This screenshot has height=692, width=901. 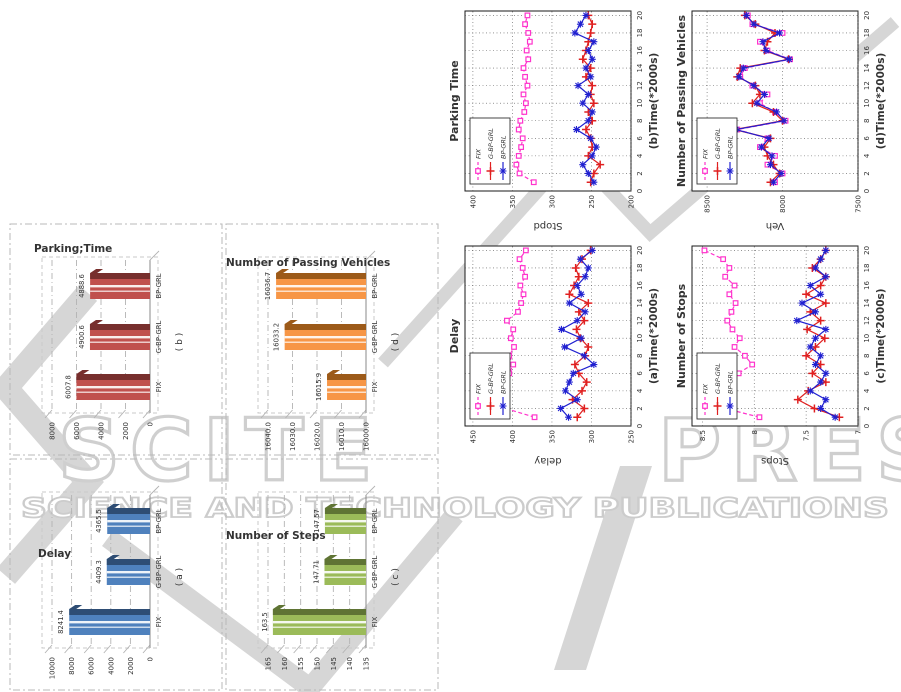 I want to click on y-tick-label: 200, so click(x=632, y=201).